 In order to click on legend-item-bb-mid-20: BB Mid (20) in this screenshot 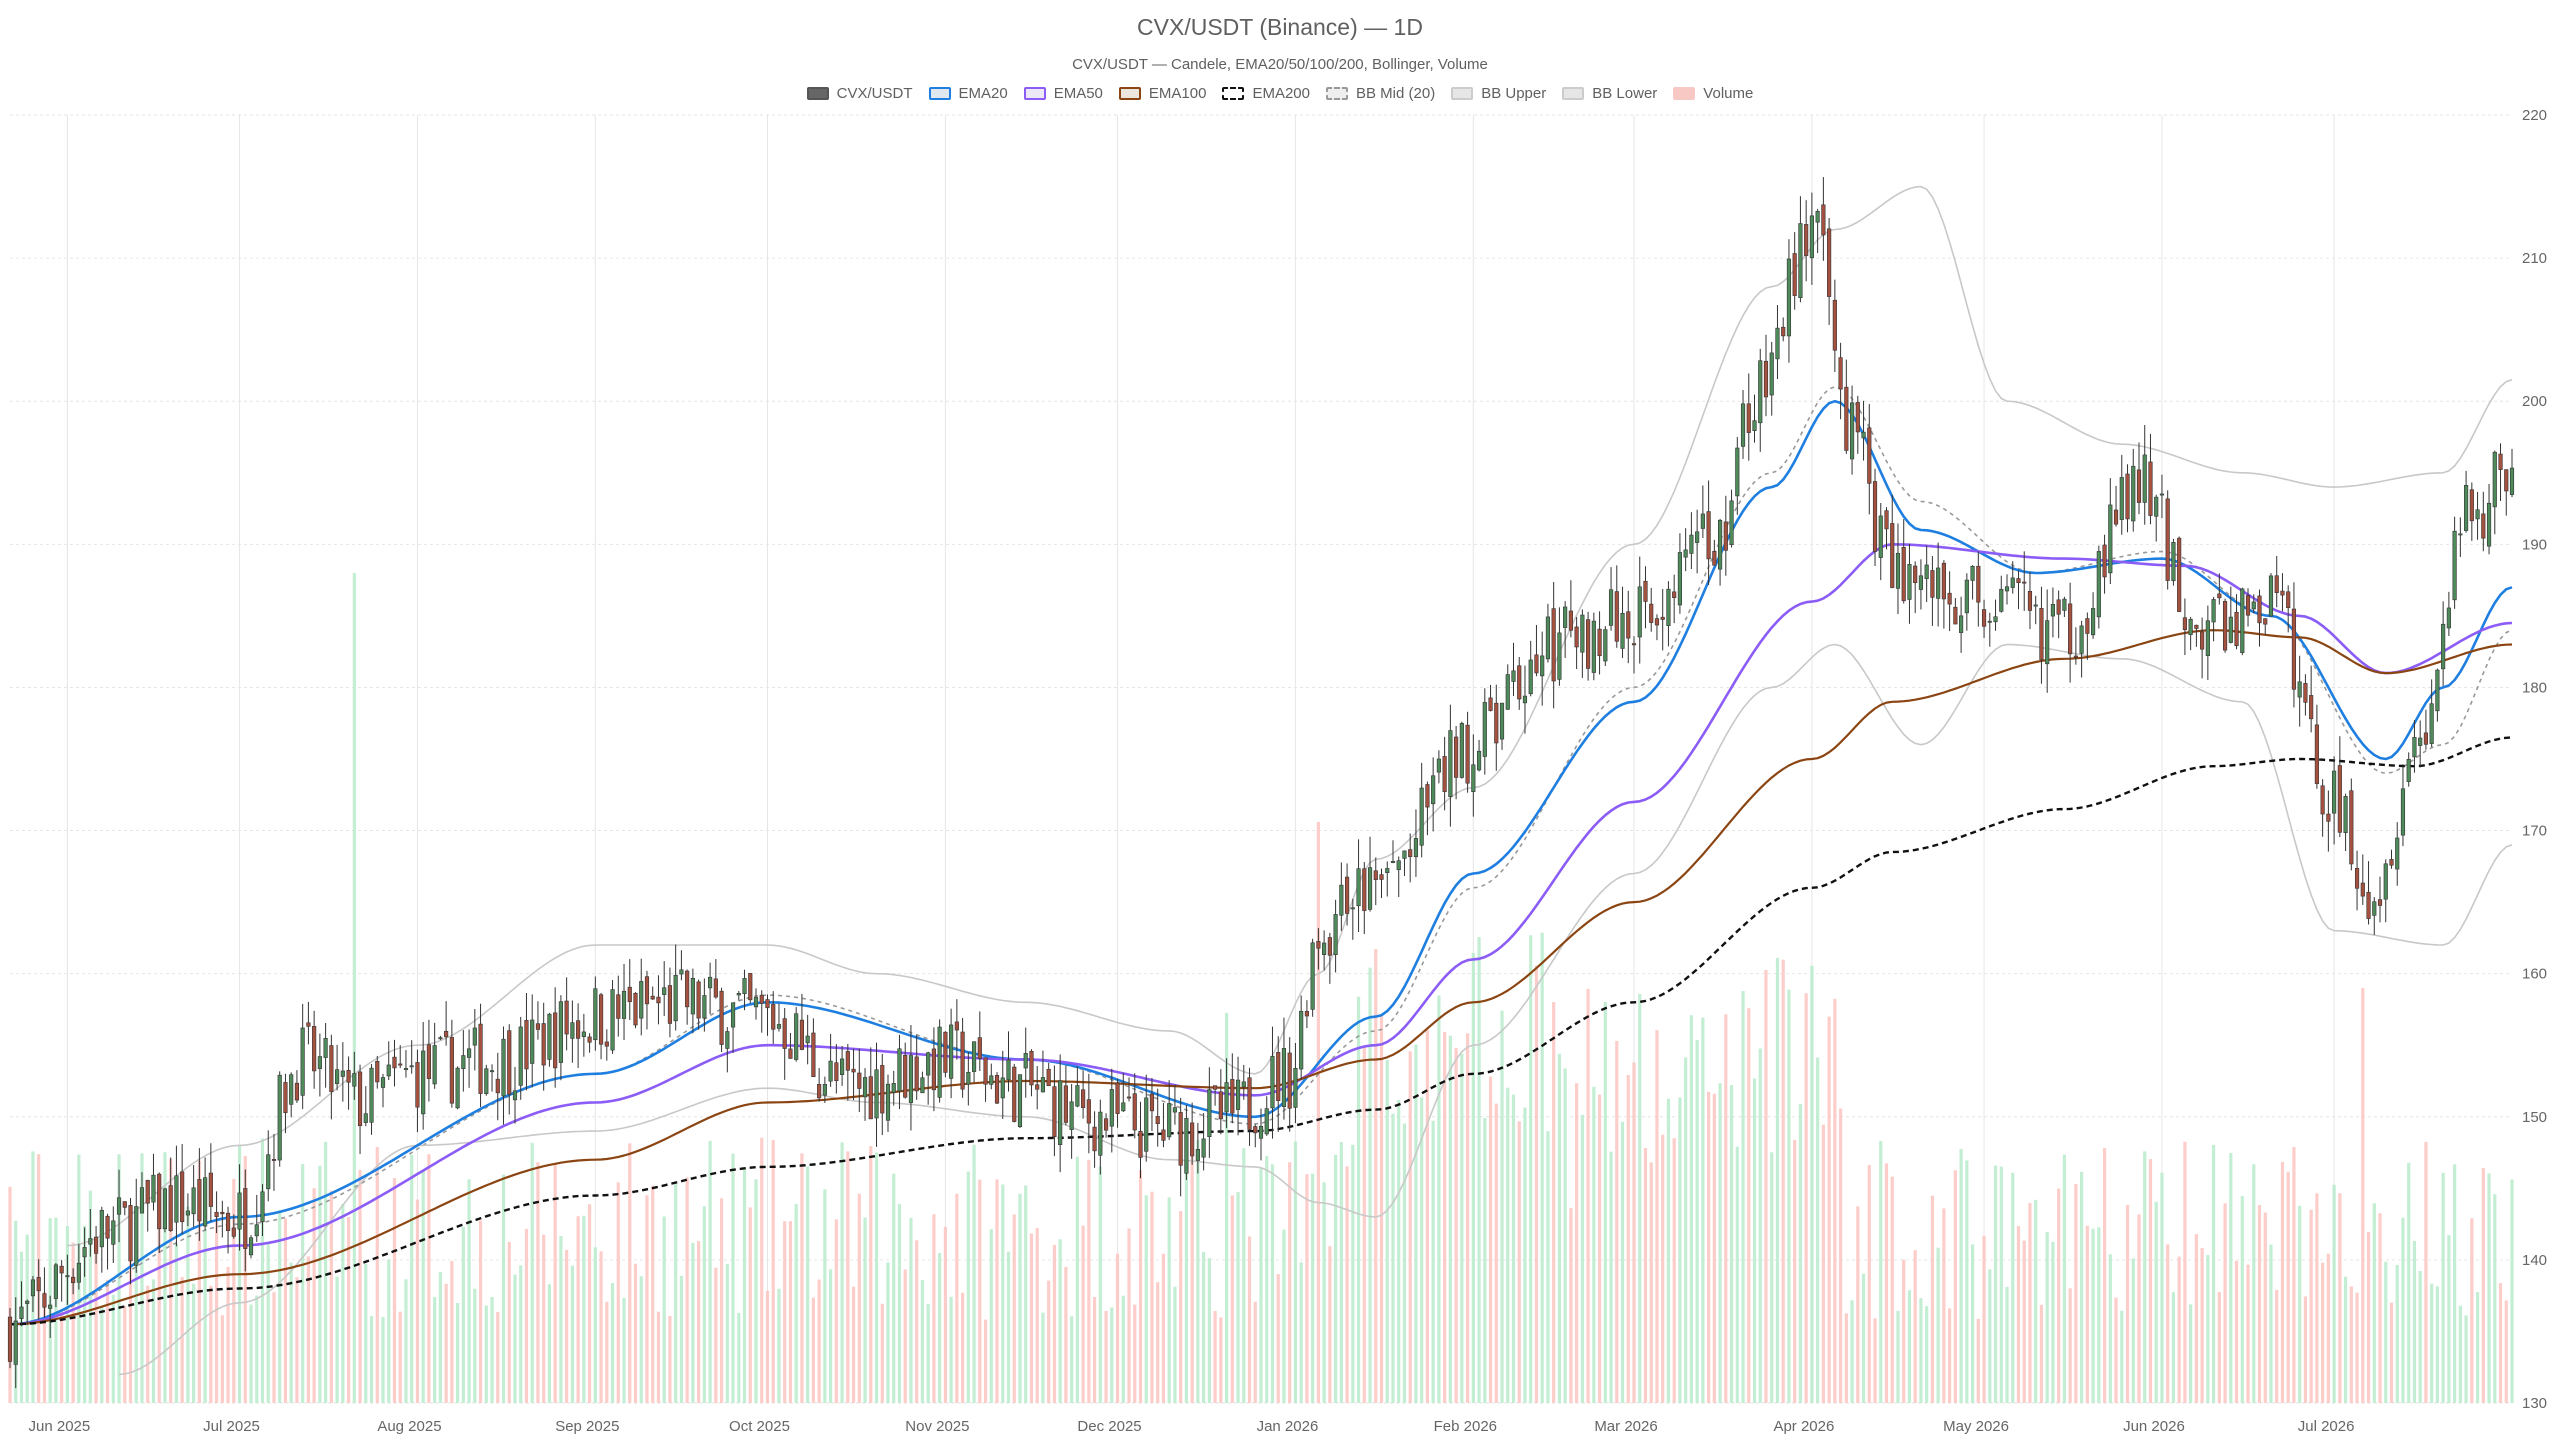, I will do `click(1380, 93)`.